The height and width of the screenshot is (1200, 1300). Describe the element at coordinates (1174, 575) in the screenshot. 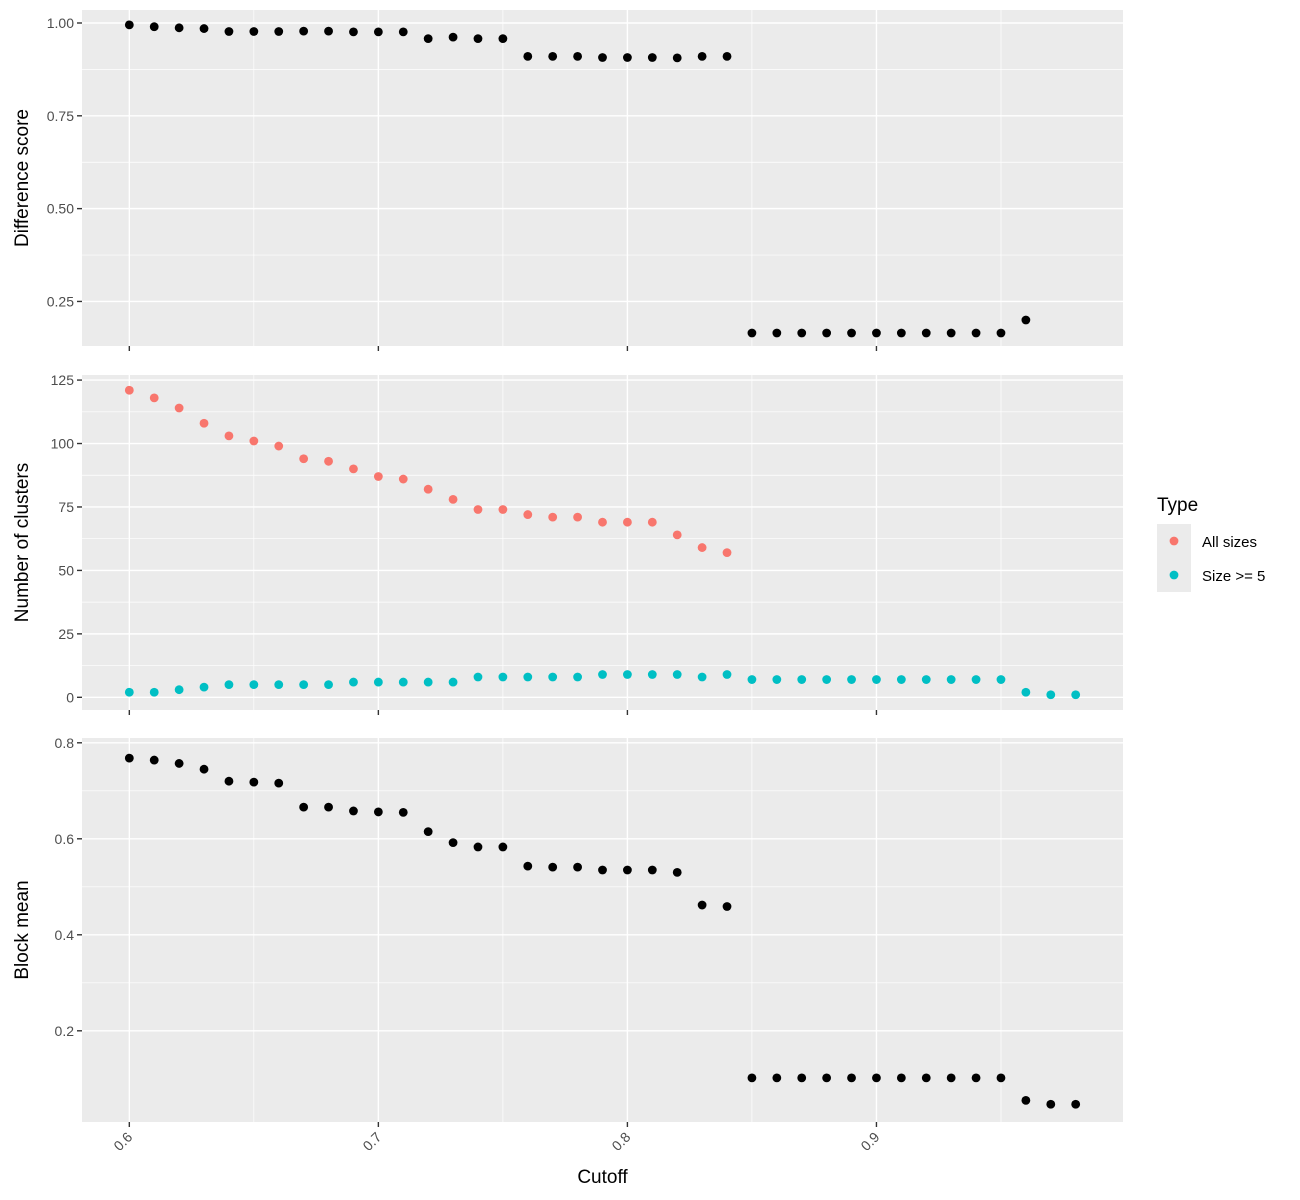

I see `legend-marker` at that location.